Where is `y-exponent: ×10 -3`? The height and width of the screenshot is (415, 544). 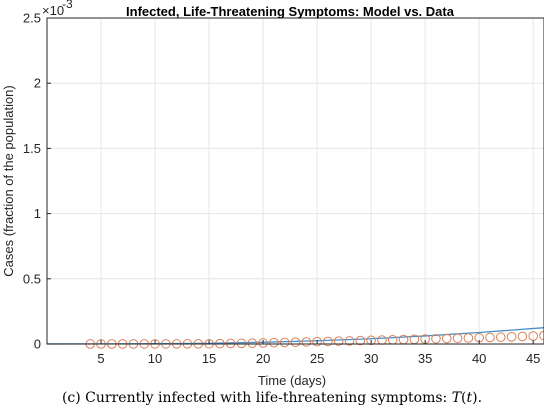 y-exponent: ×10 -3 is located at coordinates (57, 9).